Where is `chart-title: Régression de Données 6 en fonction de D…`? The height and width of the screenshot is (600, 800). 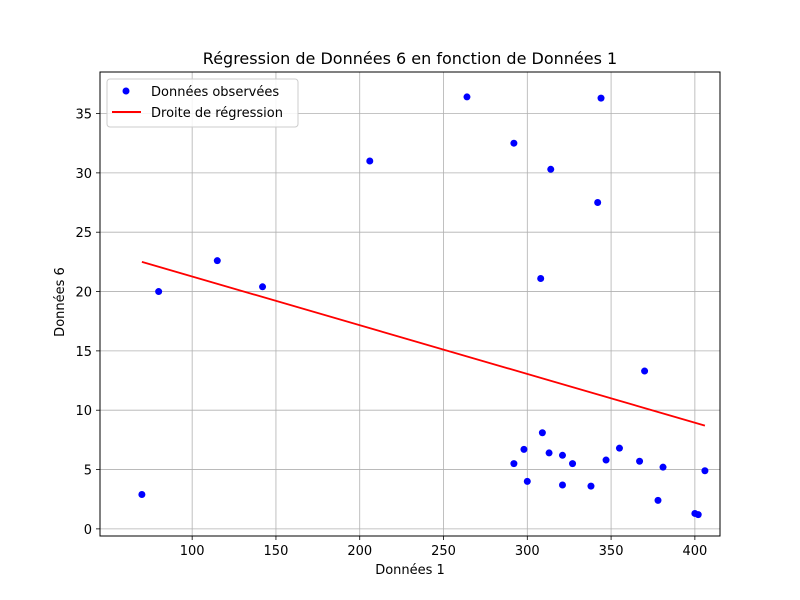 chart-title: Régression de Données 6 en fonction de D… is located at coordinates (410, 58).